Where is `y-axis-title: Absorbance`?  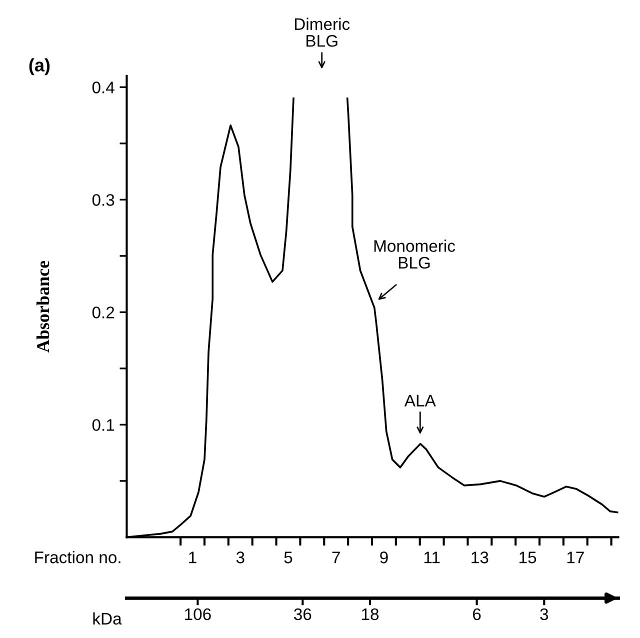
y-axis-title: Absorbance is located at coordinates (43, 306).